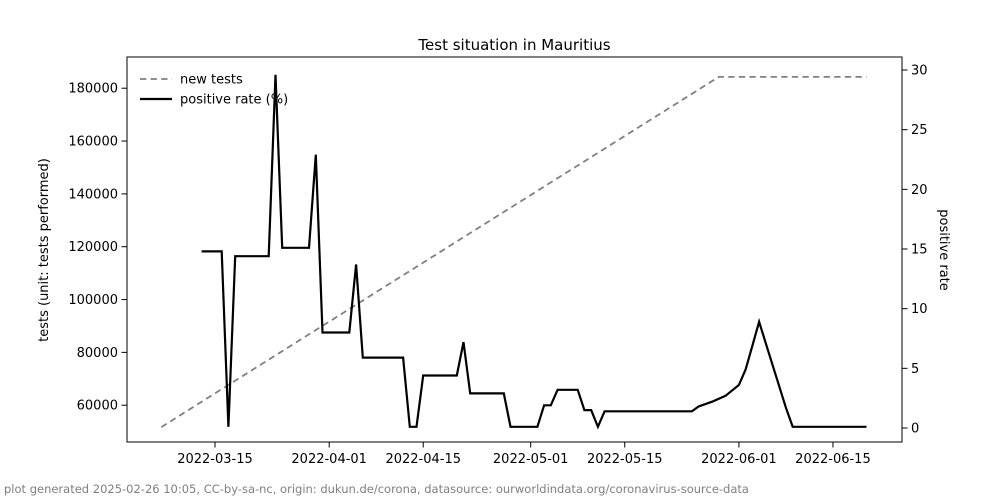 This screenshot has width=1000, height=500. What do you see at coordinates (833, 459) in the screenshot?
I see `x-tick-label: 2022-06-15` at bounding box center [833, 459].